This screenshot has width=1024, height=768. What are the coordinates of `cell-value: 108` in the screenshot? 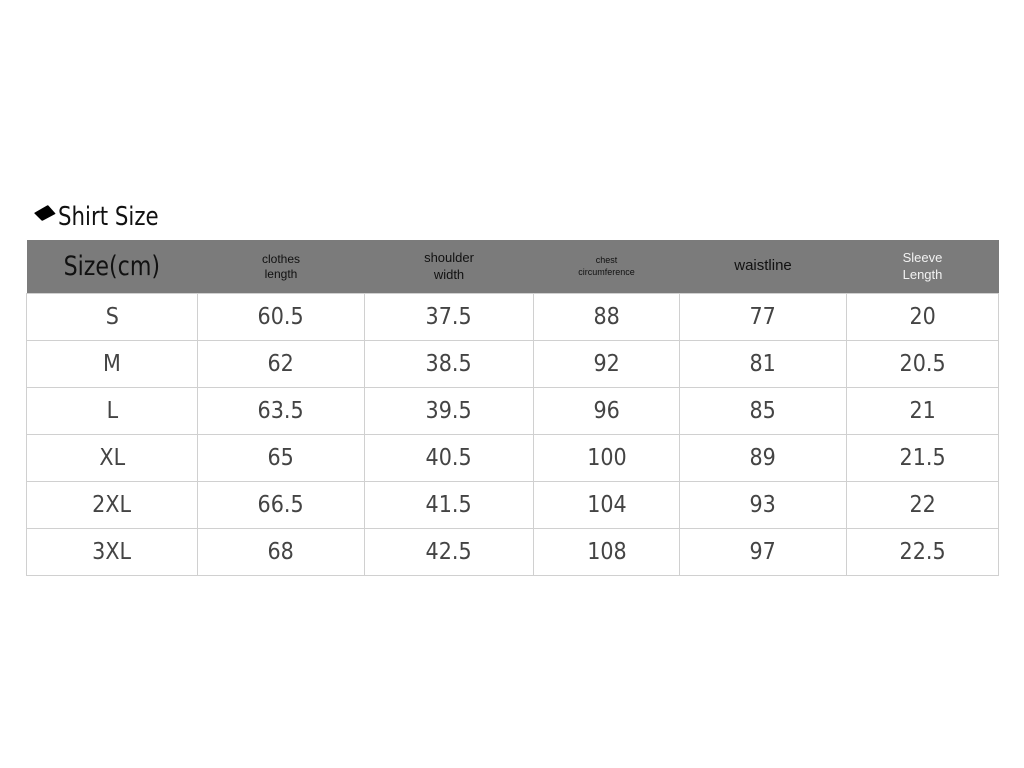 It's located at (606, 552).